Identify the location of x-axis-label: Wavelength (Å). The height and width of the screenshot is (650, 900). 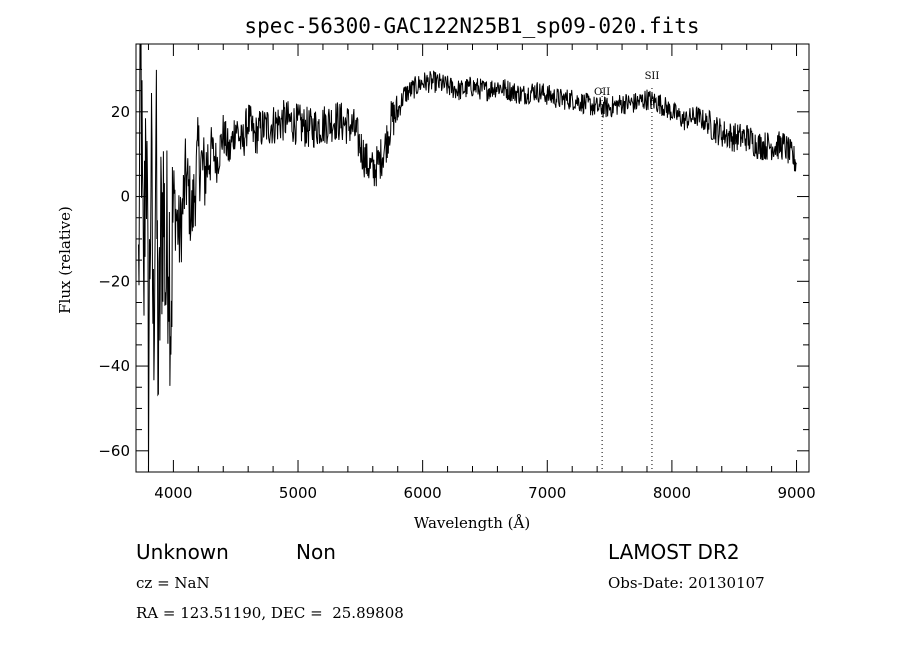
(472, 523).